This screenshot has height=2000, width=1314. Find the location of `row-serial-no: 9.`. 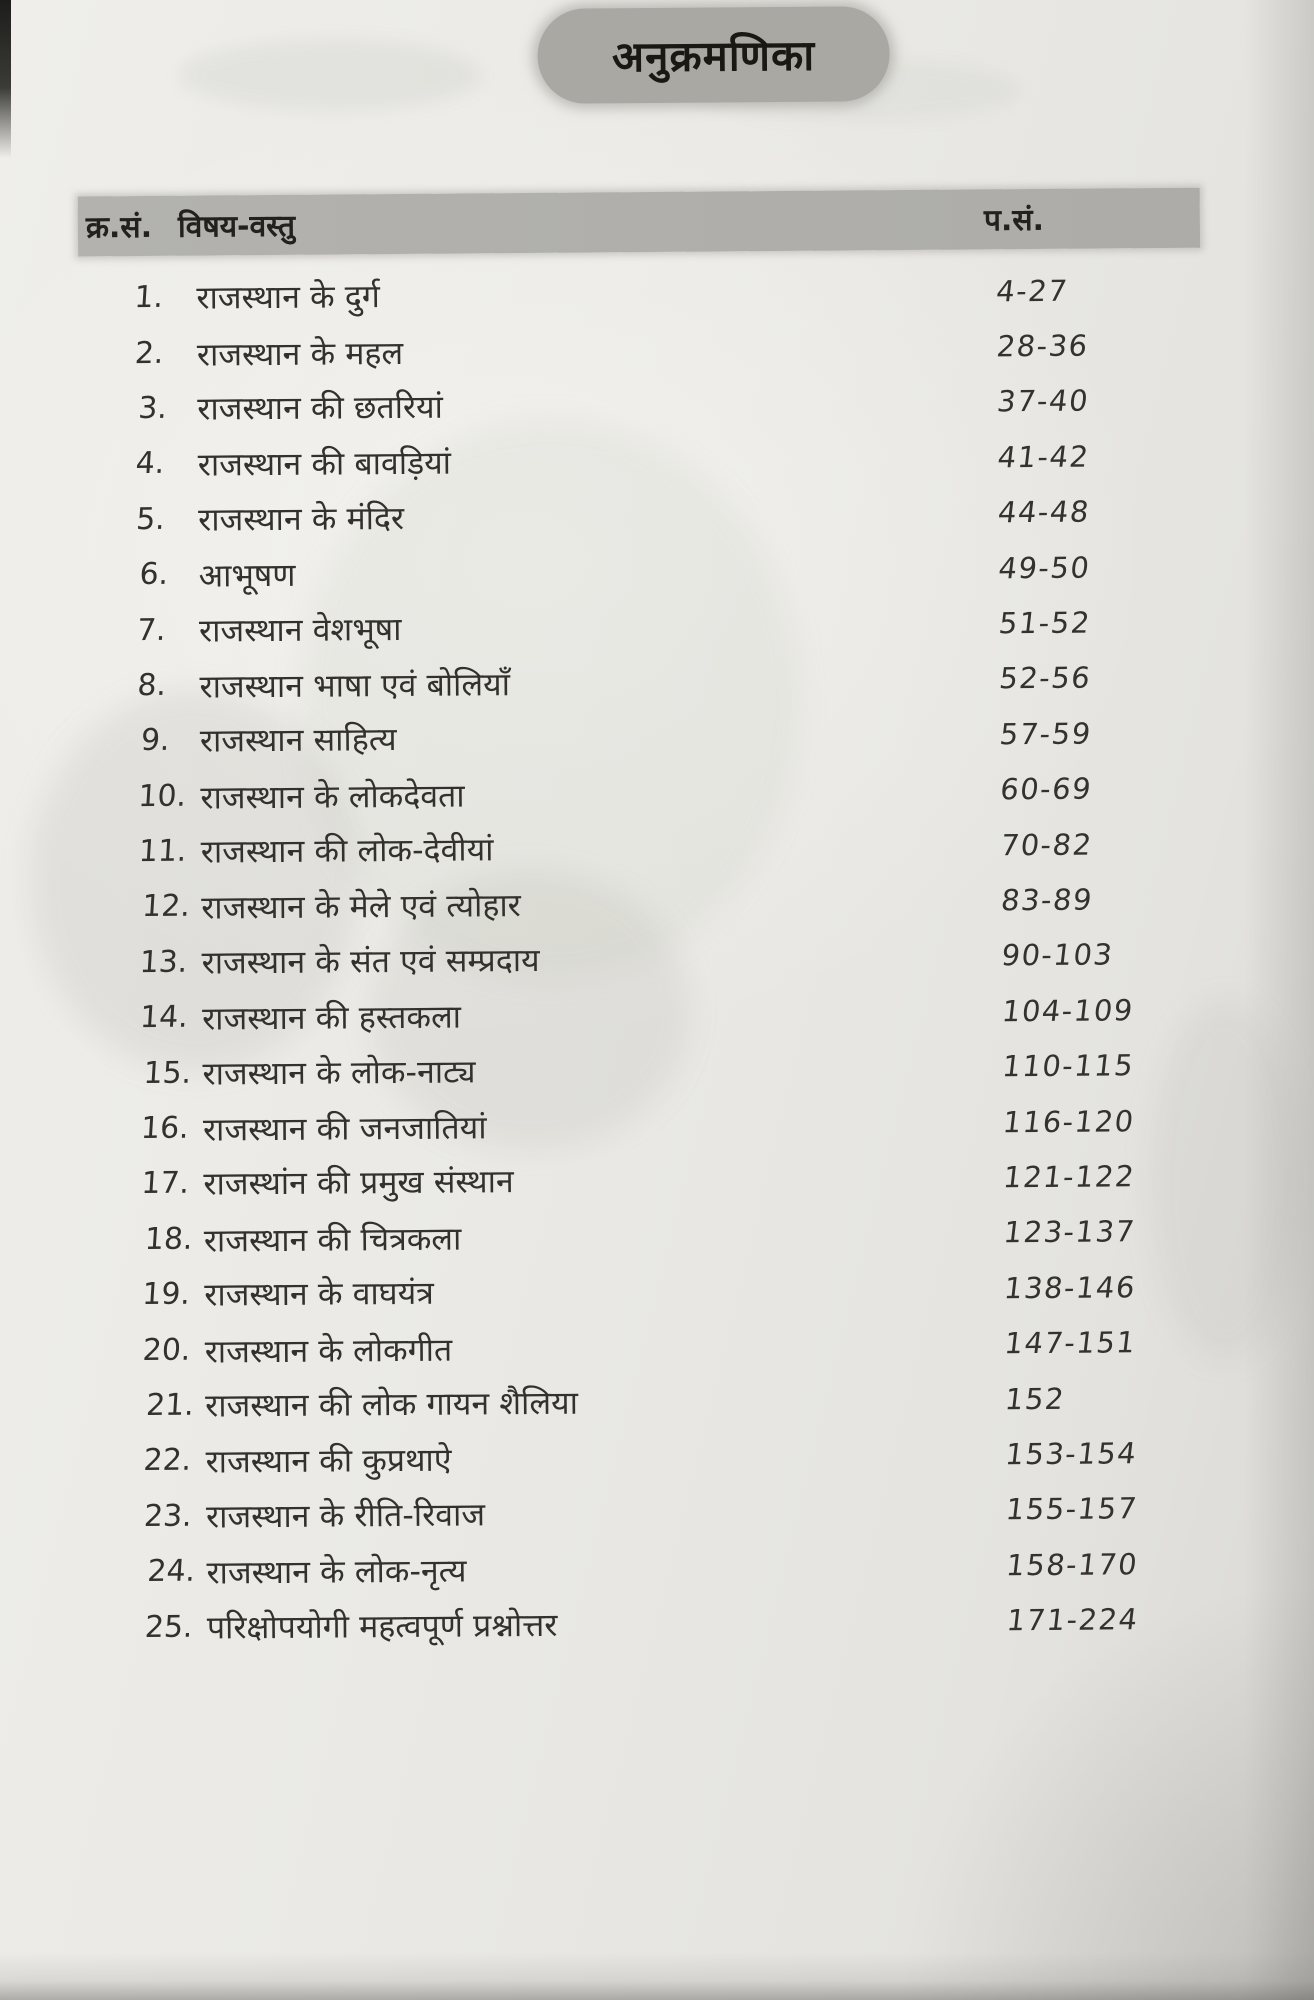

row-serial-no: 9. is located at coordinates (155, 741).